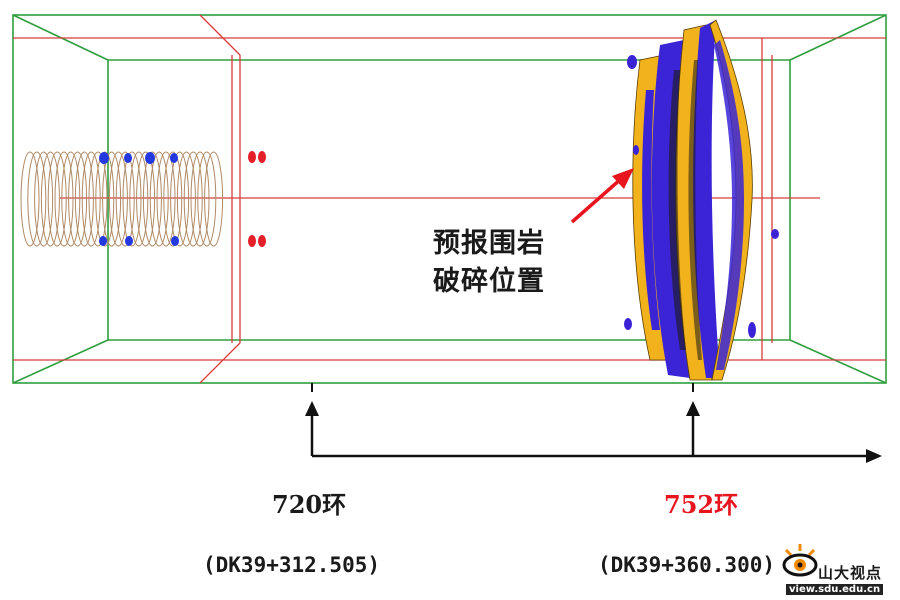 The width and height of the screenshot is (900, 600). Describe the element at coordinates (489, 263) in the screenshot. I see `annotation-label: 预报围岩 破碎位置` at that location.